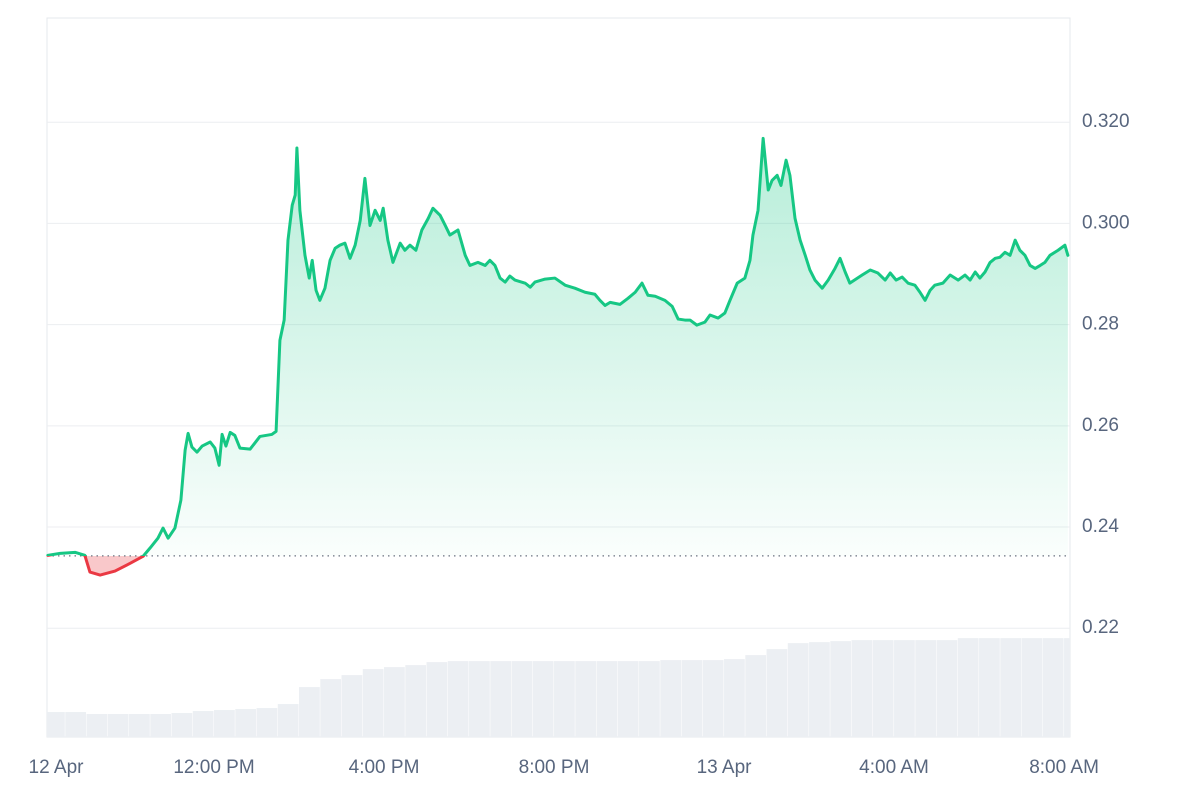 The height and width of the screenshot is (800, 1200). What do you see at coordinates (1100, 526) in the screenshot?
I see `y-tick-label: 0.24` at bounding box center [1100, 526].